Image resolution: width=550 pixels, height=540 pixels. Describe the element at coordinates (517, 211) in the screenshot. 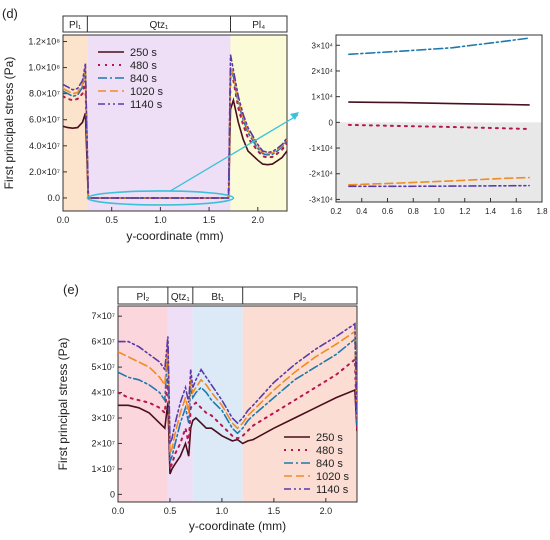

I see `x-tick-label: 1.6` at that location.